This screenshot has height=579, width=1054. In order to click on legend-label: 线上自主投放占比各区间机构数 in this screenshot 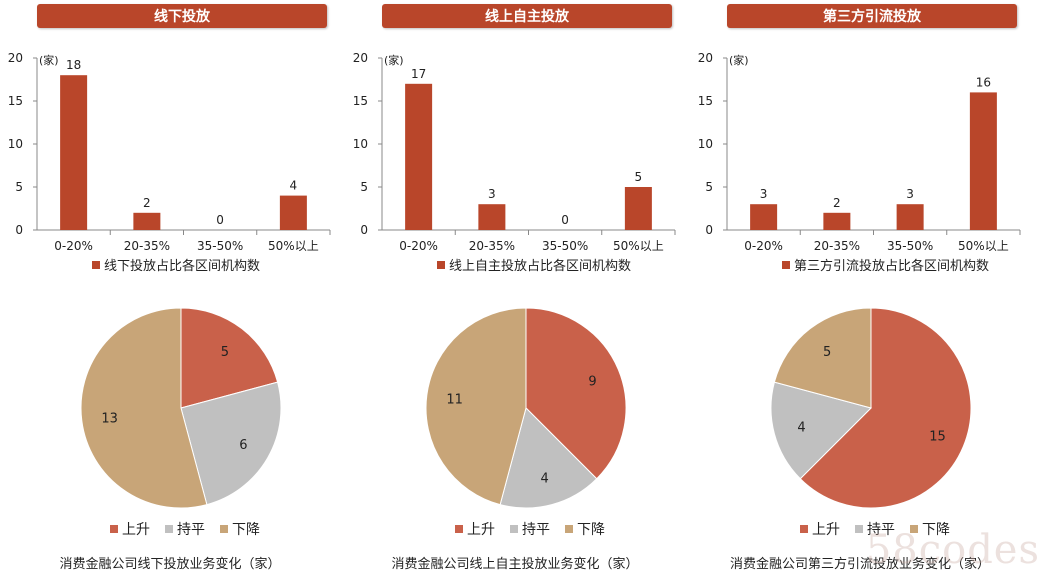, I will do `click(540, 266)`.